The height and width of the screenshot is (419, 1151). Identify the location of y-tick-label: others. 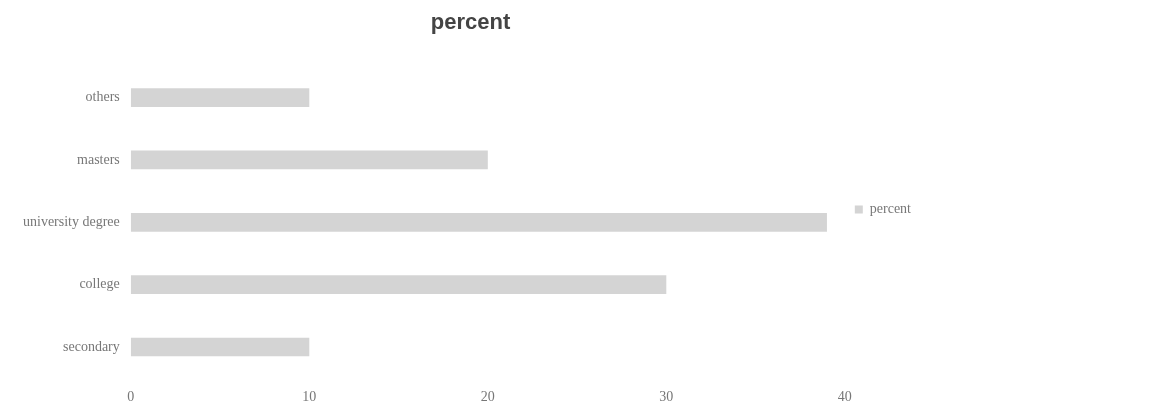
(102, 97).